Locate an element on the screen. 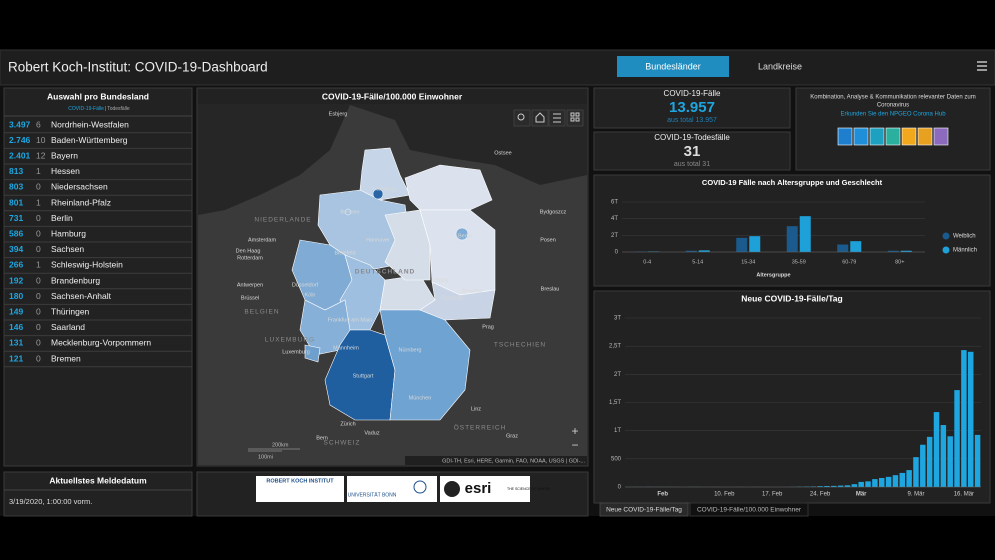 The width and height of the screenshot is (995, 560). x-tick-label: 0-4 is located at coordinates (647, 262).